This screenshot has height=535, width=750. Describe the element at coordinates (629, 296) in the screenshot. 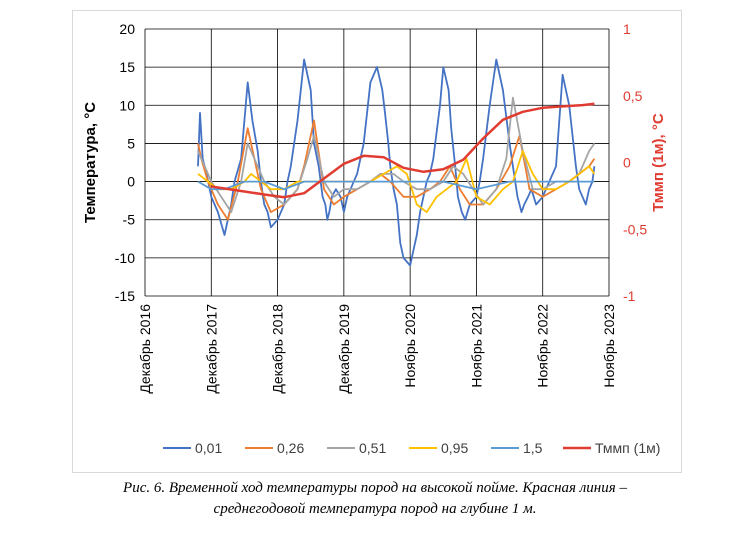

I see `y2-tick-label: -1` at that location.